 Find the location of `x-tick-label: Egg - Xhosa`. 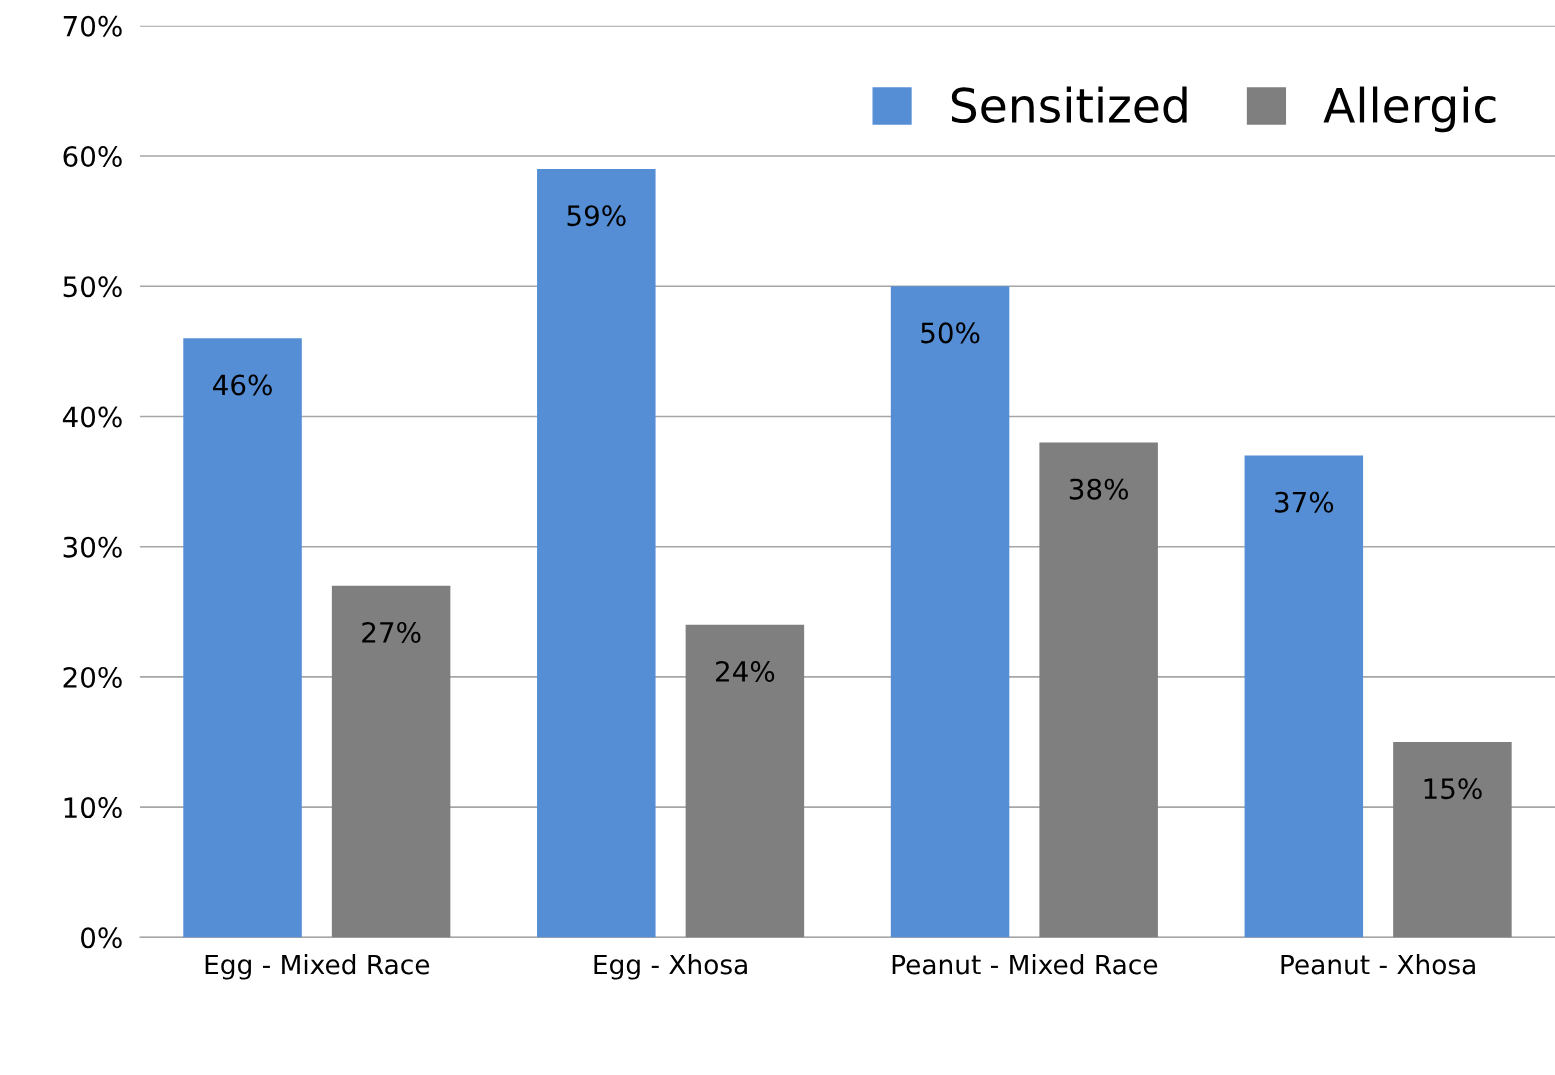

x-tick-label: Egg - Xhosa is located at coordinates (670, 967).